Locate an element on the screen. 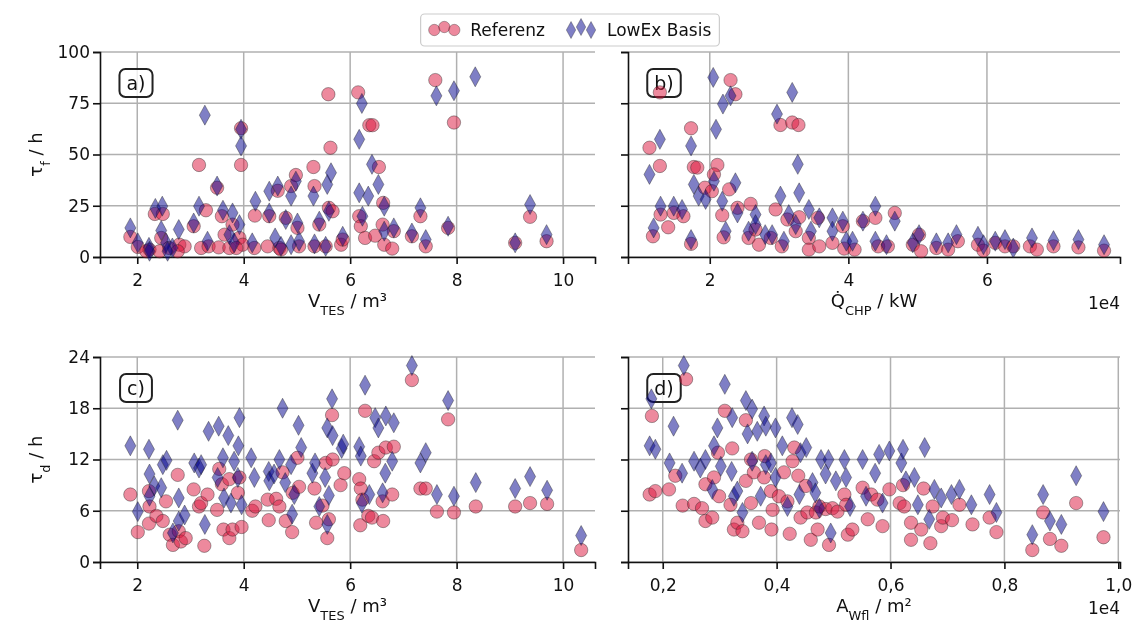 This screenshot has height=643, width=1141. x-axis-title: Q̇$_{CHP}$ / kW is located at coordinates (874, 304).